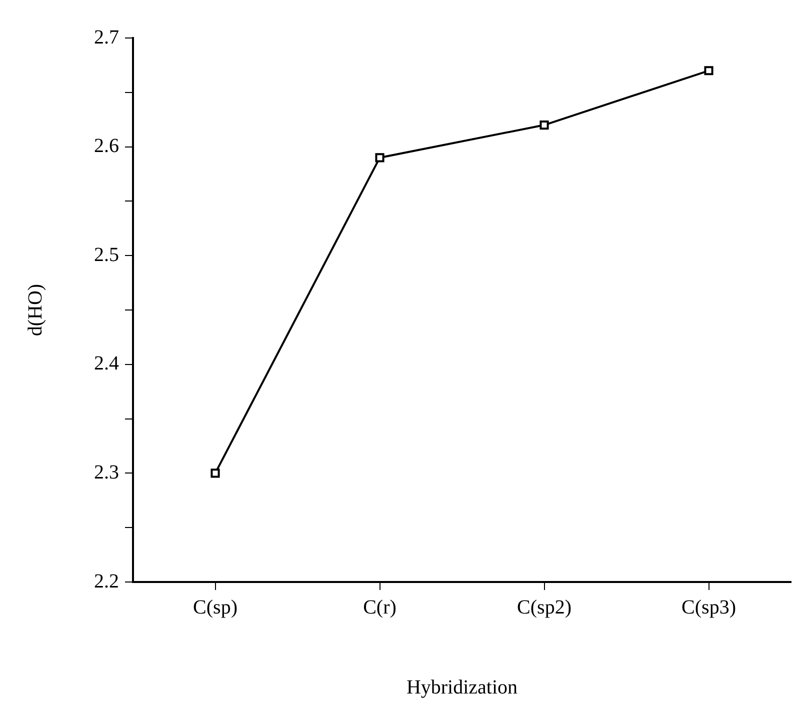  I want to click on y-tick-label: 2.3, so click(106, 472).